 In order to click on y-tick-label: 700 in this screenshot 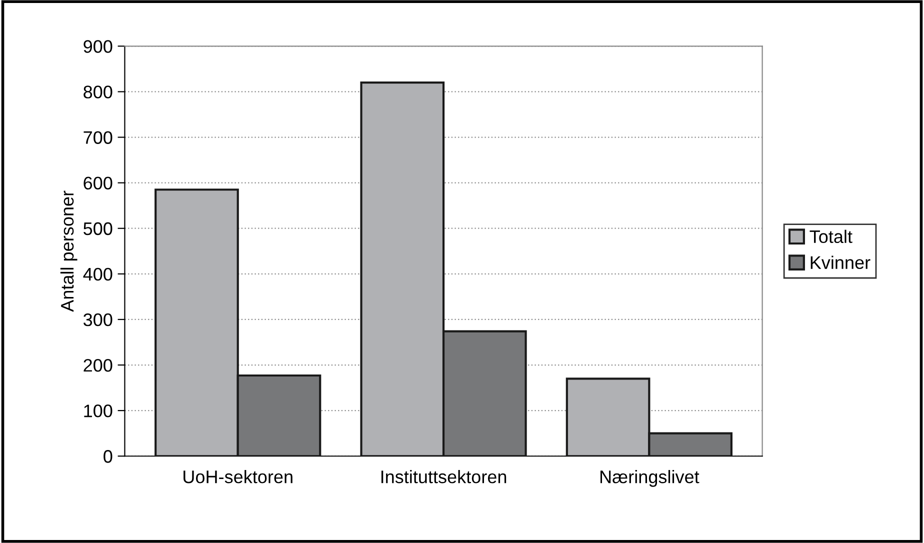, I will do `click(98, 137)`.